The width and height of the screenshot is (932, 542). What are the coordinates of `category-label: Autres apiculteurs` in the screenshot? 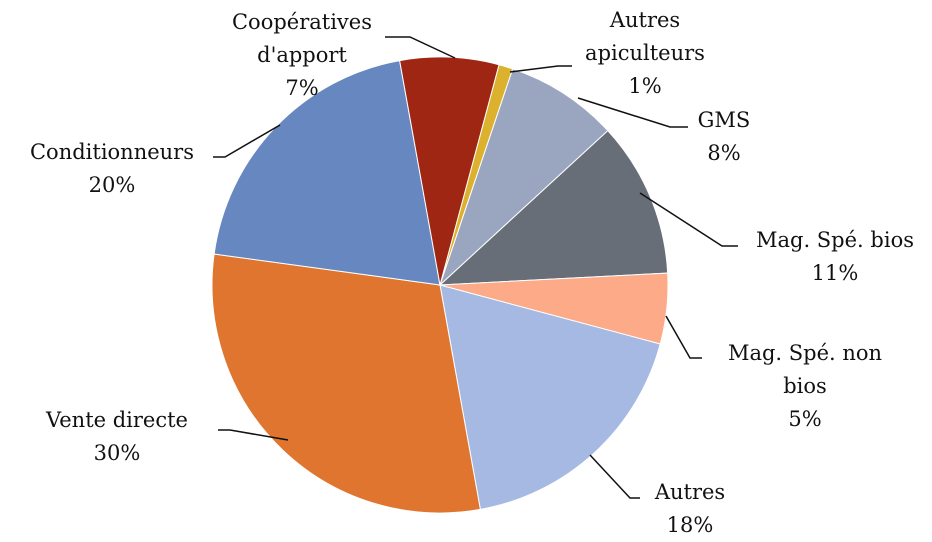 It's located at (645, 36).